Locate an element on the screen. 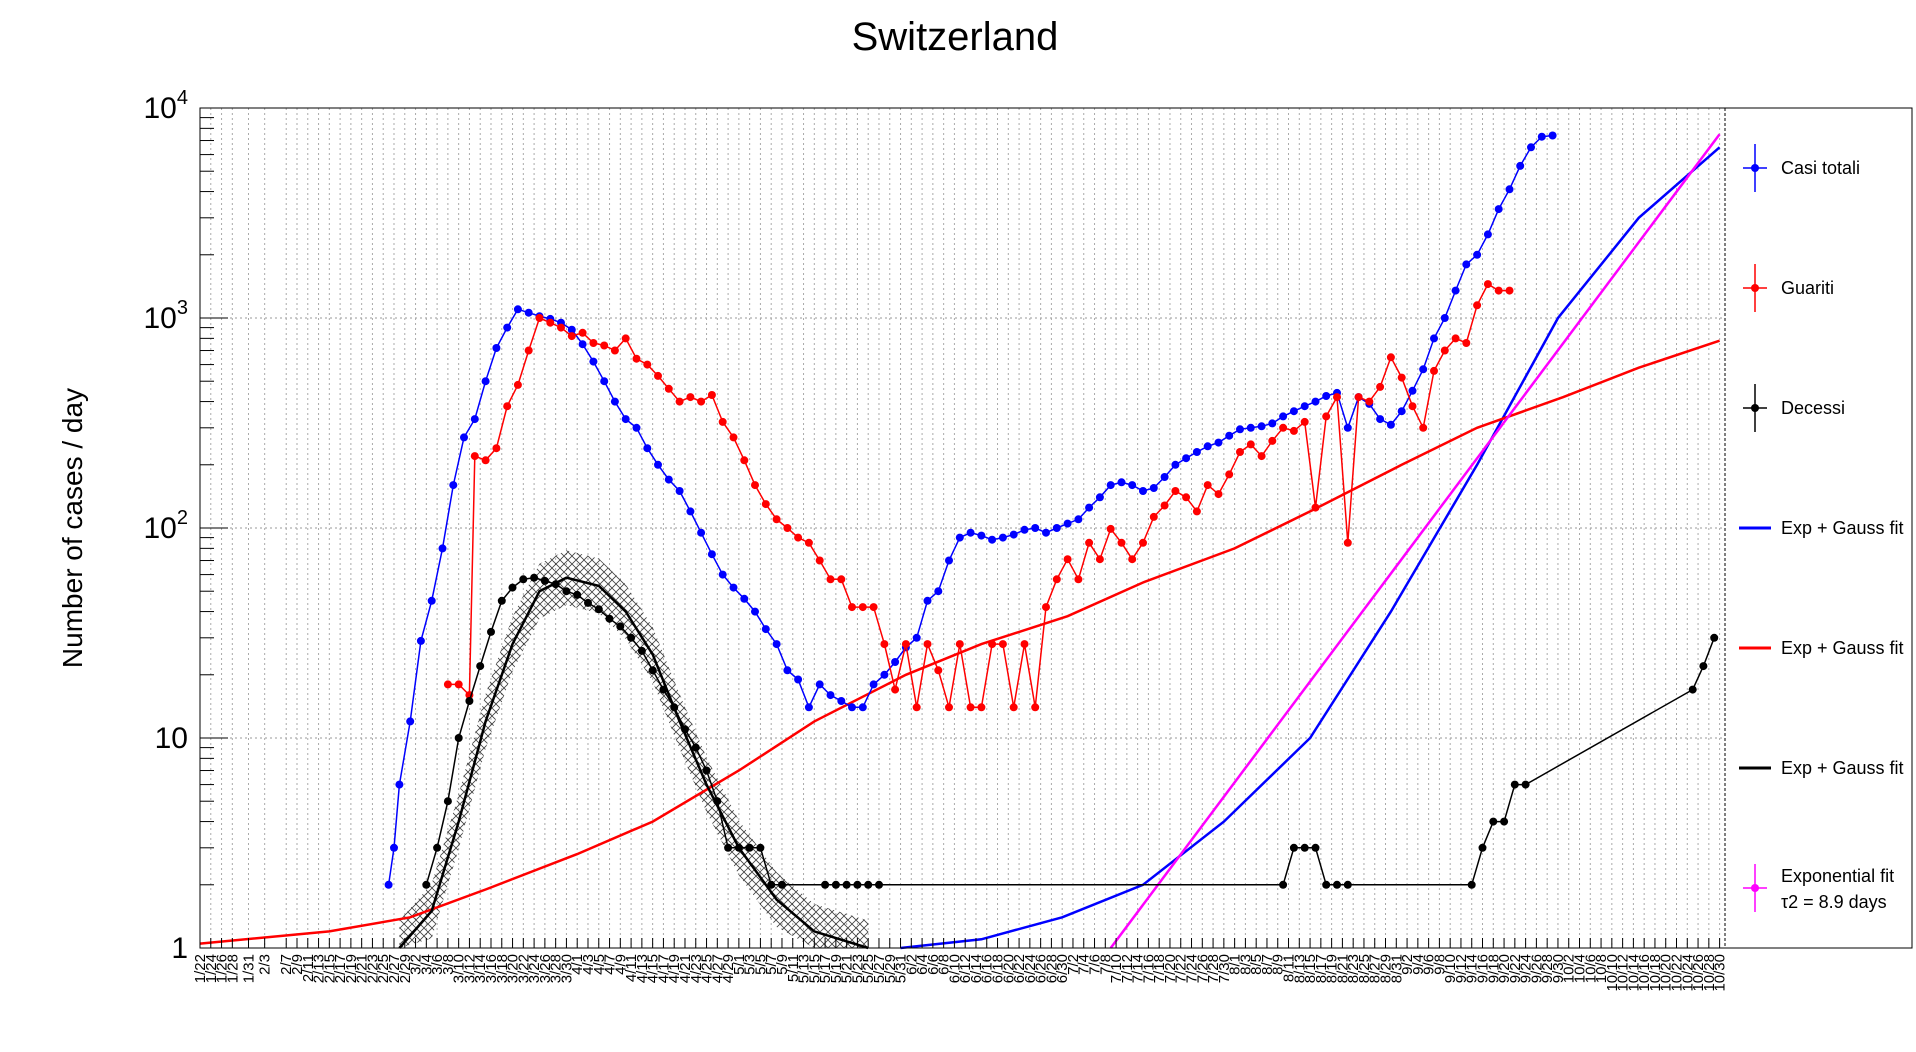 The width and height of the screenshot is (1916, 1052). x-tick-label: 6/4 is located at coordinates (922, 964).